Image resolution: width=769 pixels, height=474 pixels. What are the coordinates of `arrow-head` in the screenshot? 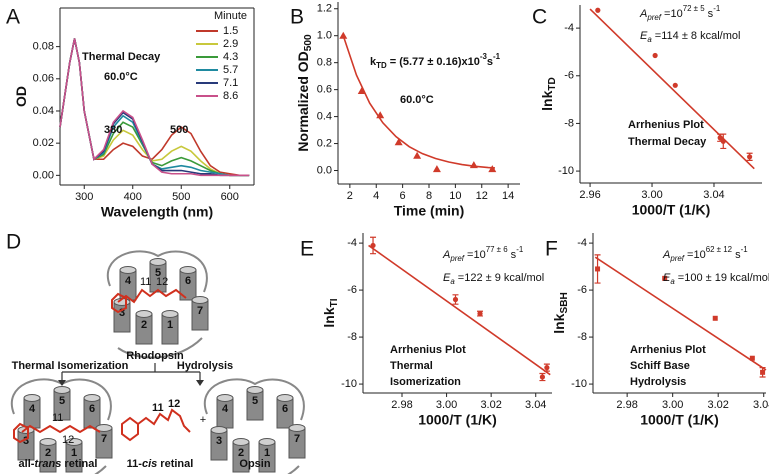 It's located at (131, 383).